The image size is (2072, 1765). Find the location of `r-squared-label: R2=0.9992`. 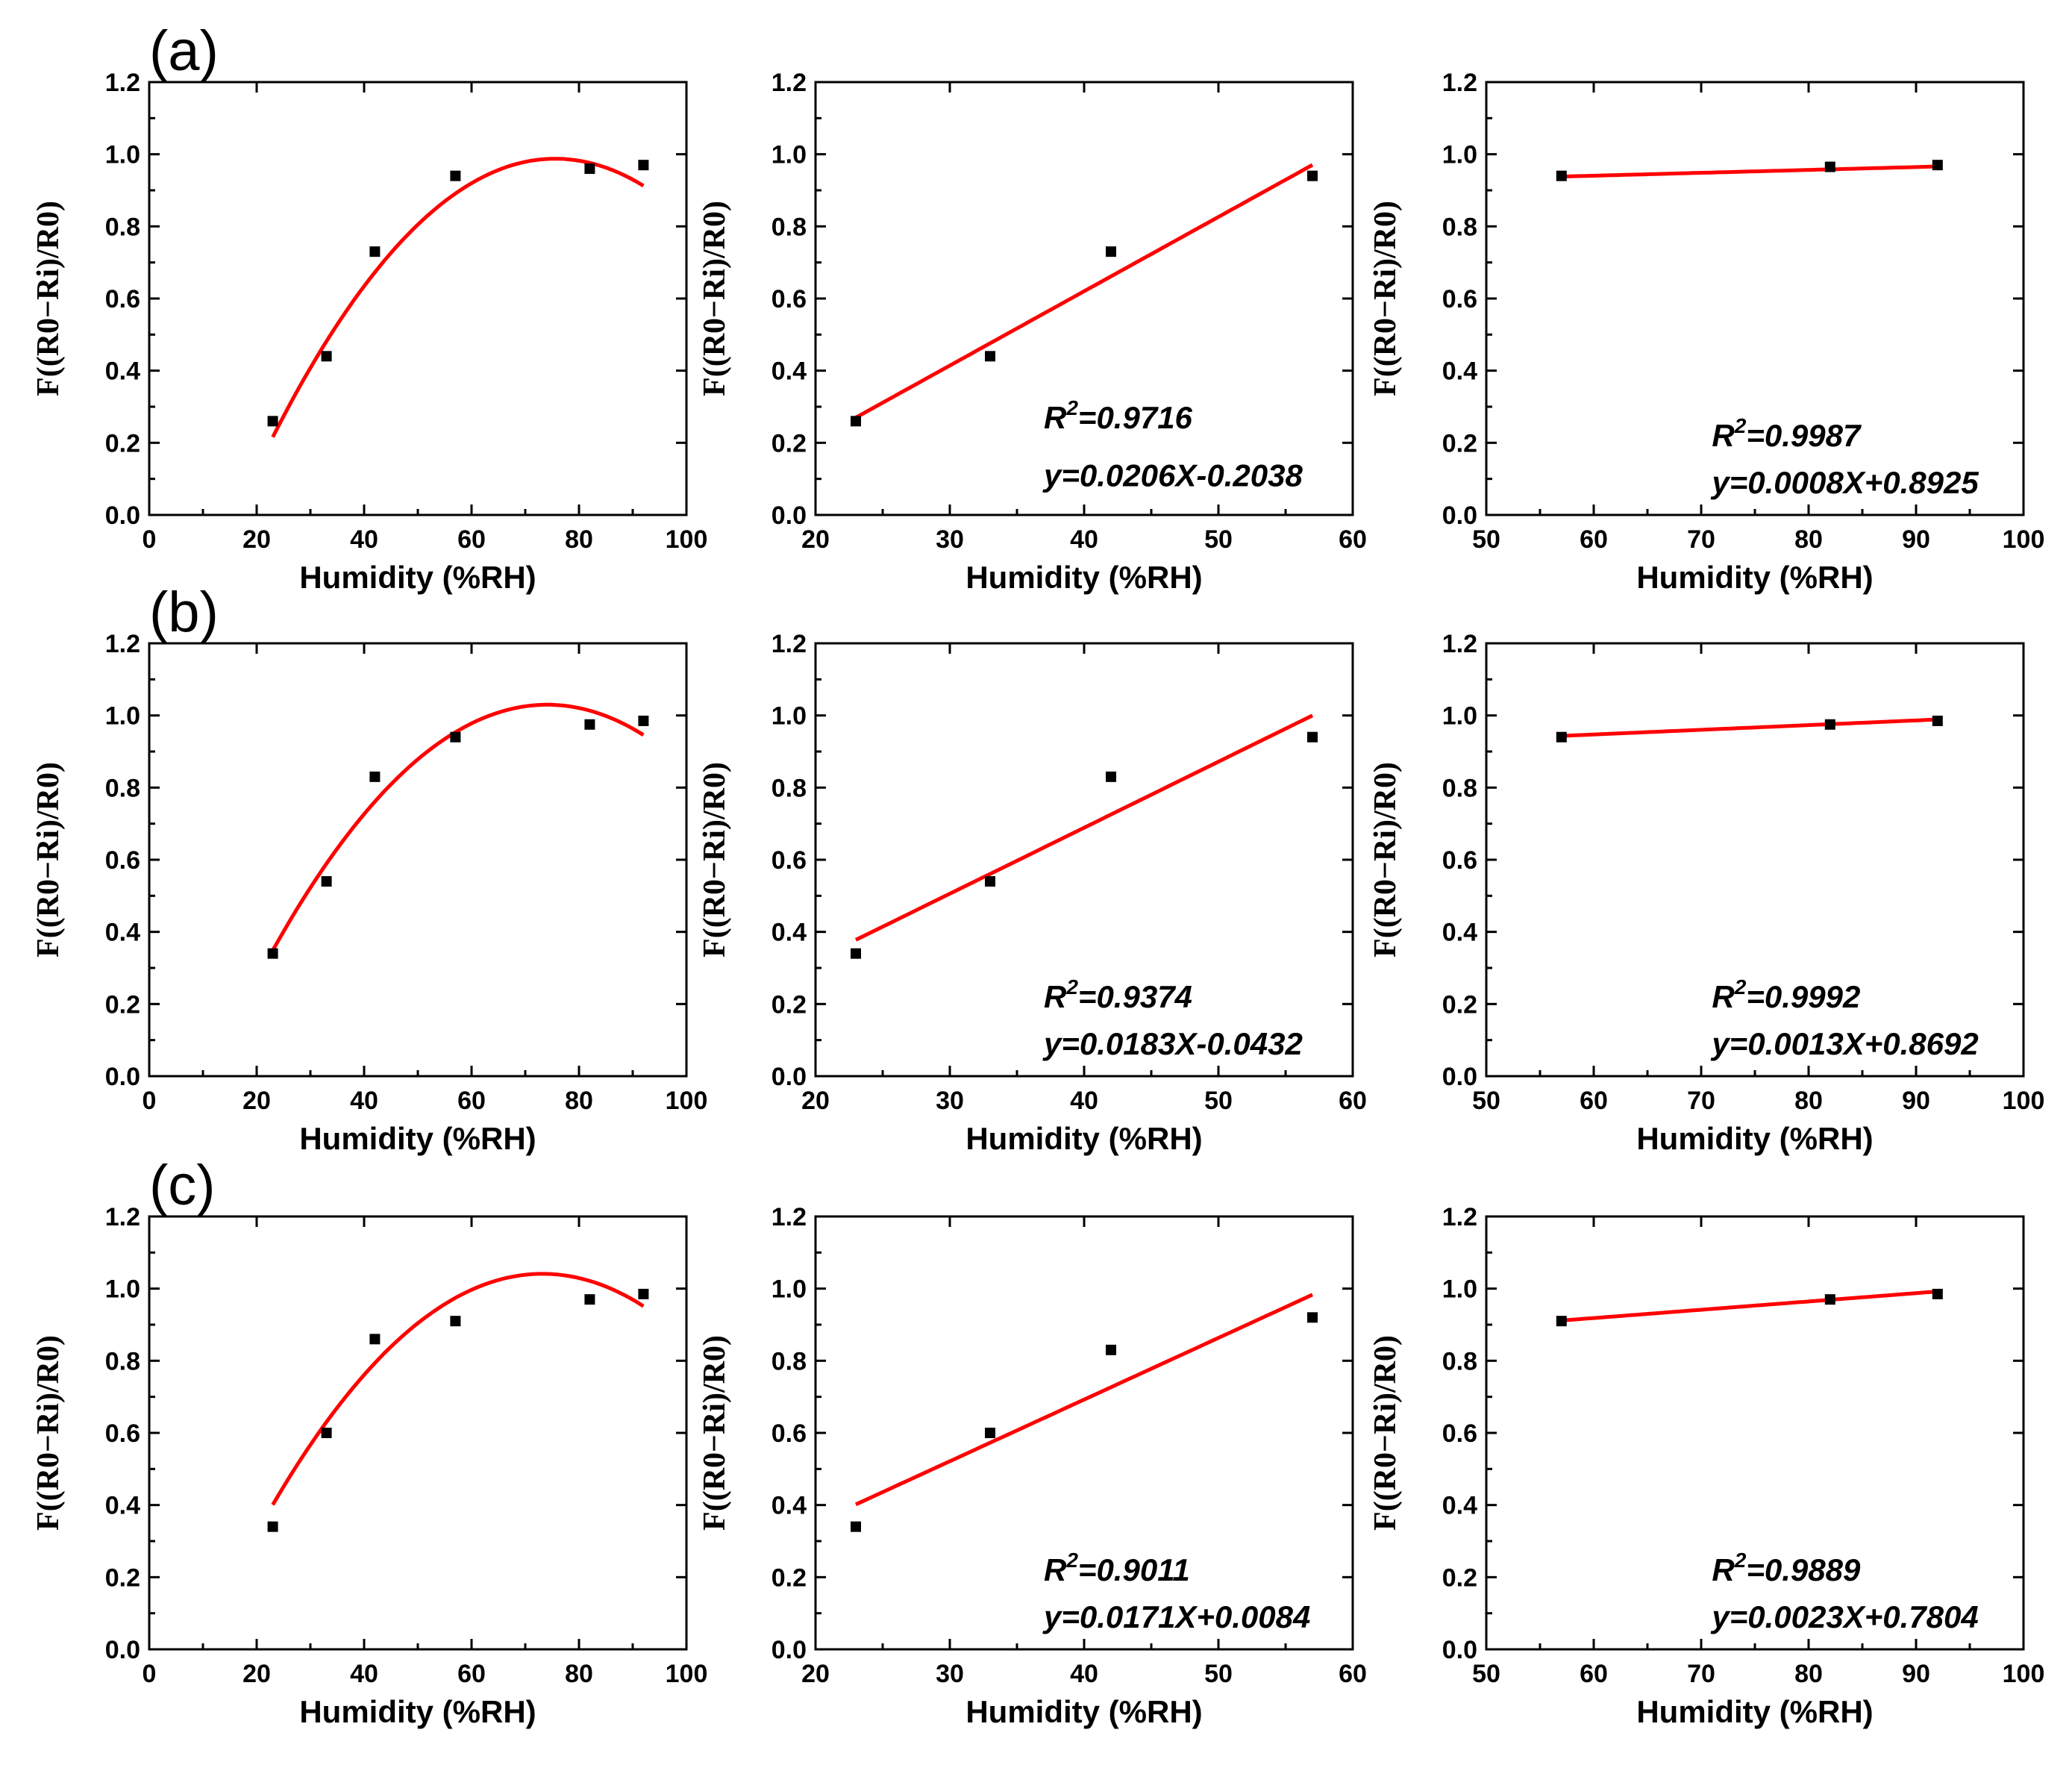

r-squared-label: R2=0.9992 is located at coordinates (1786, 995).